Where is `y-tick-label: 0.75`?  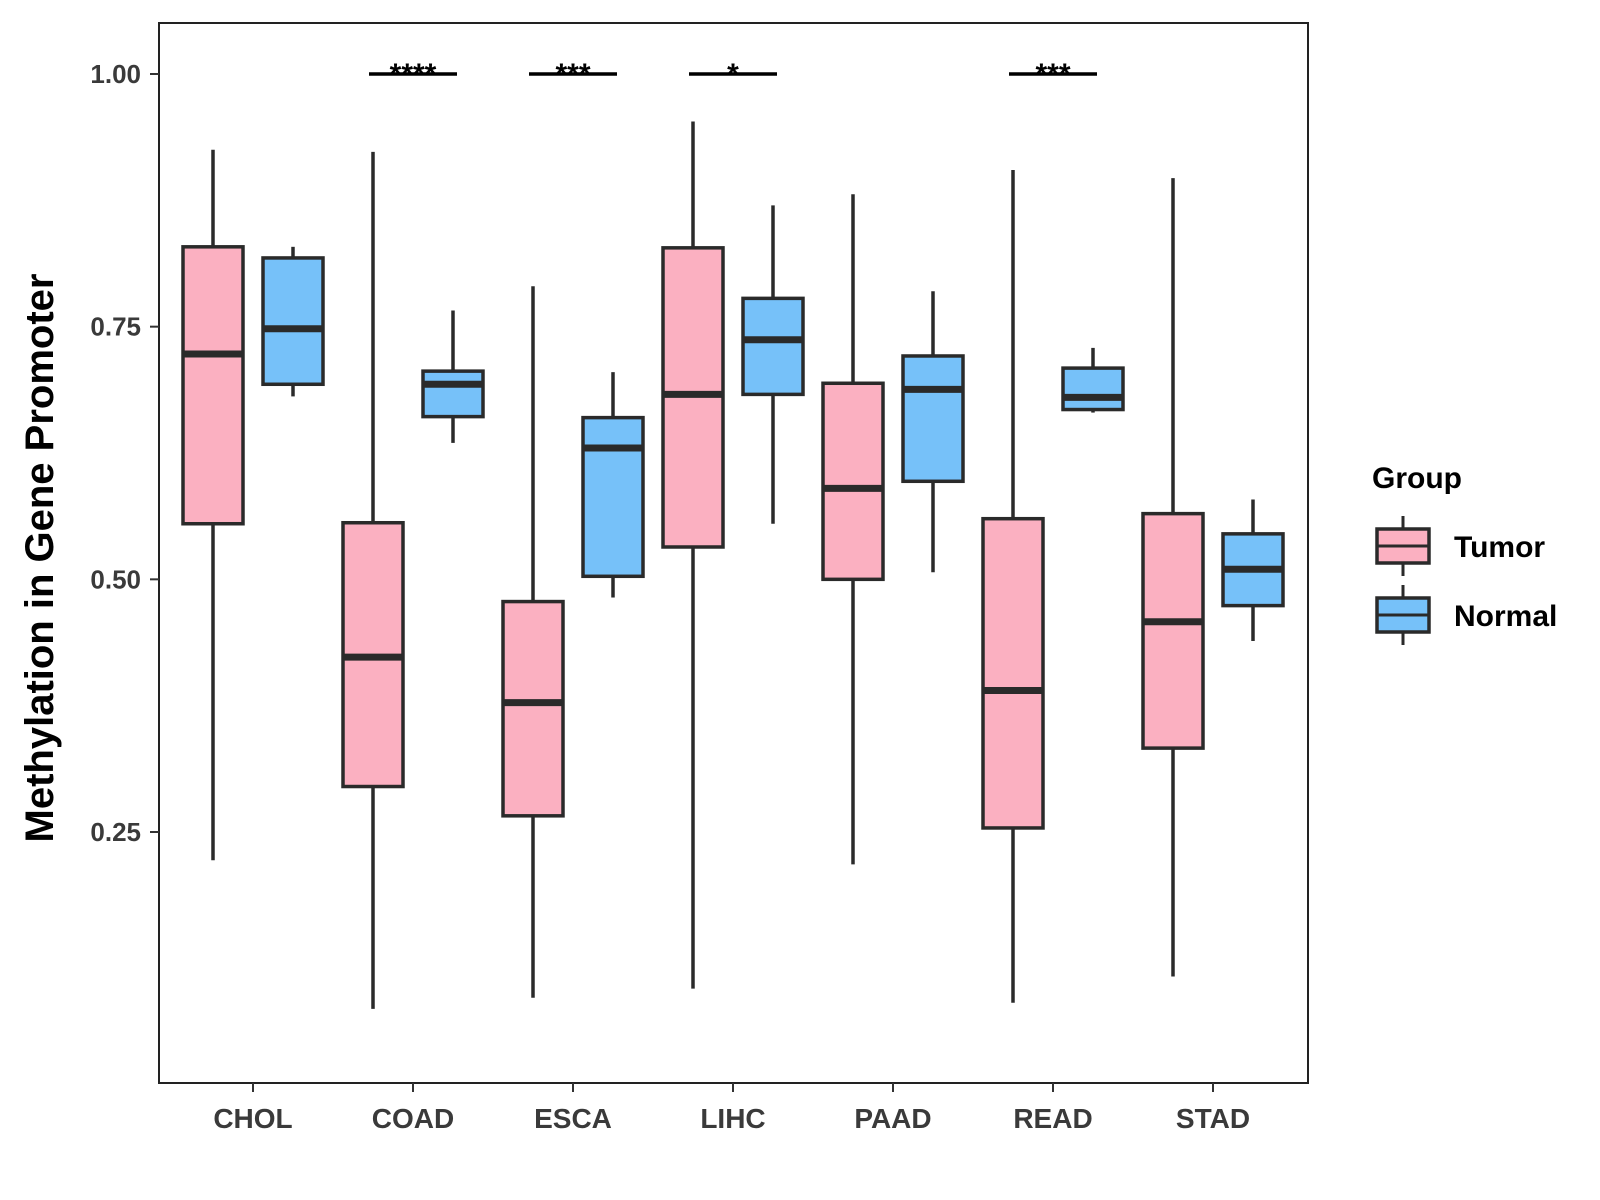 y-tick-label: 0.75 is located at coordinates (115, 327).